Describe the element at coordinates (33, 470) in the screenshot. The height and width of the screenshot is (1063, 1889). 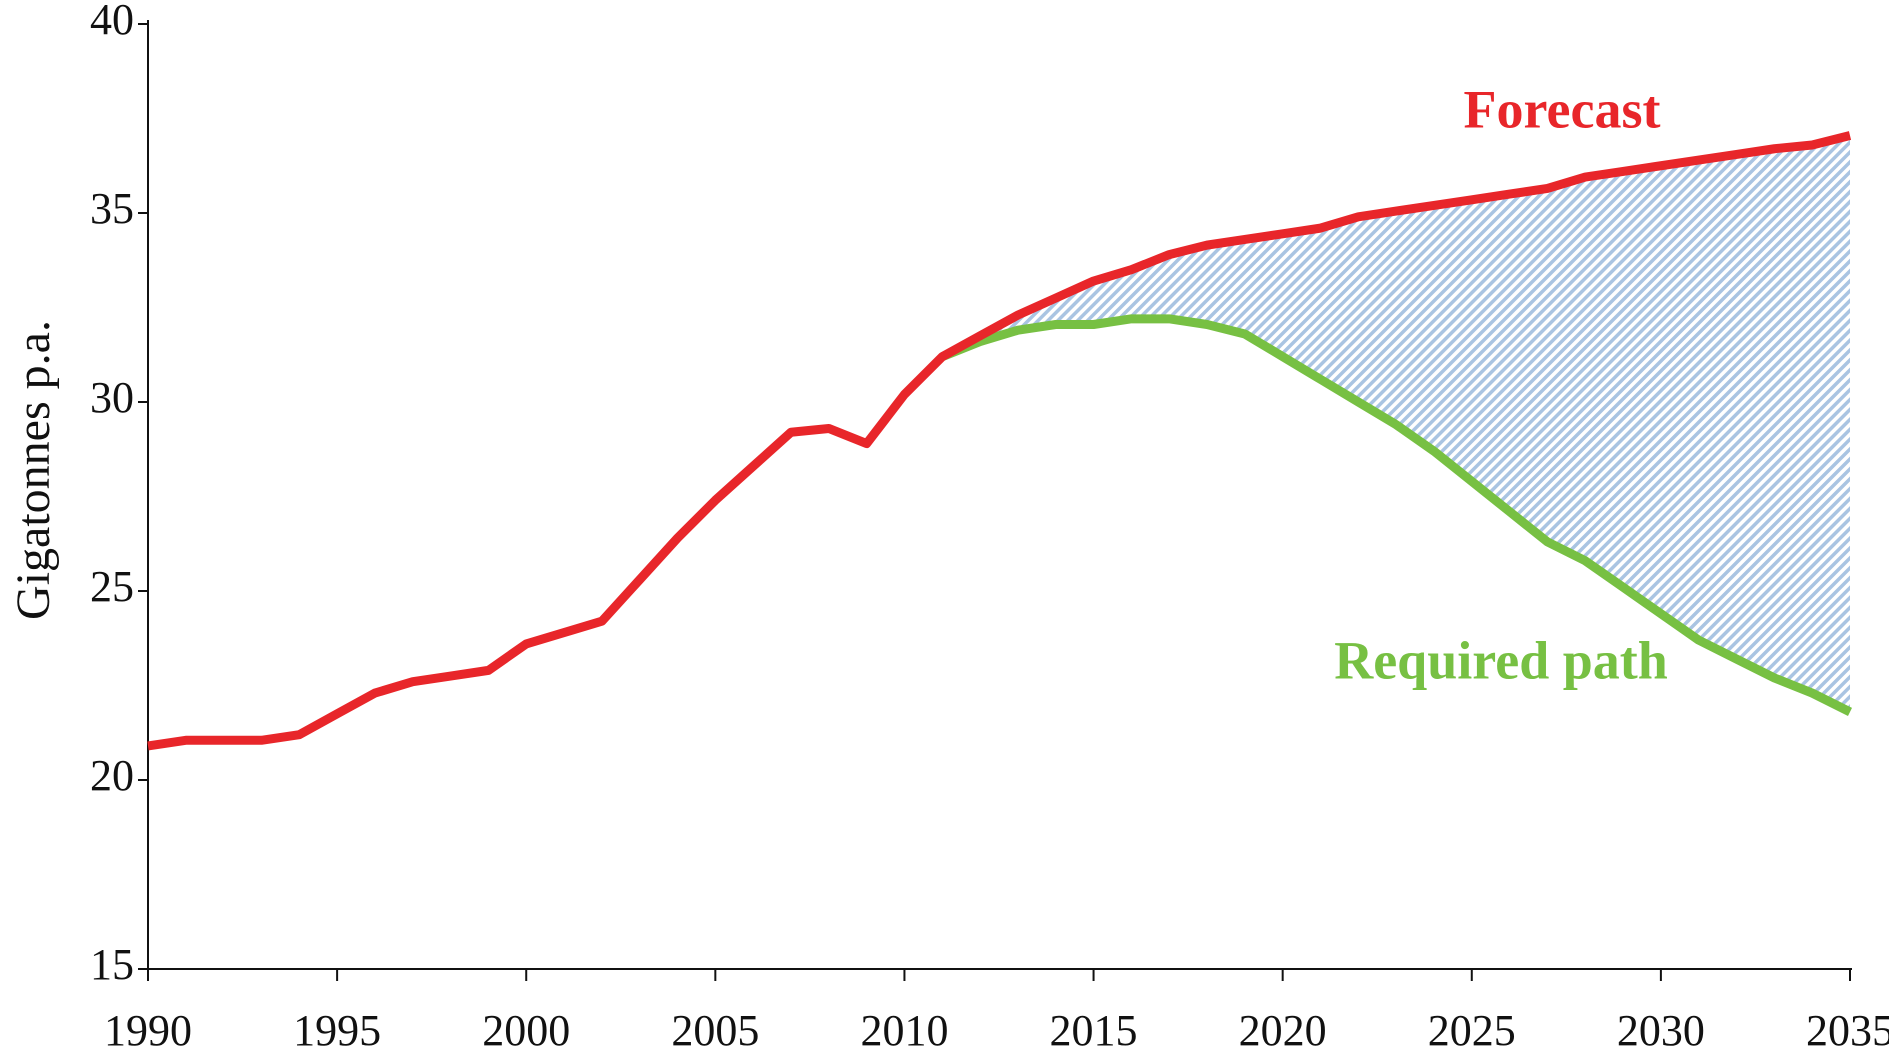
I see `y-axis-label: Gigatonnes p.a.` at that location.